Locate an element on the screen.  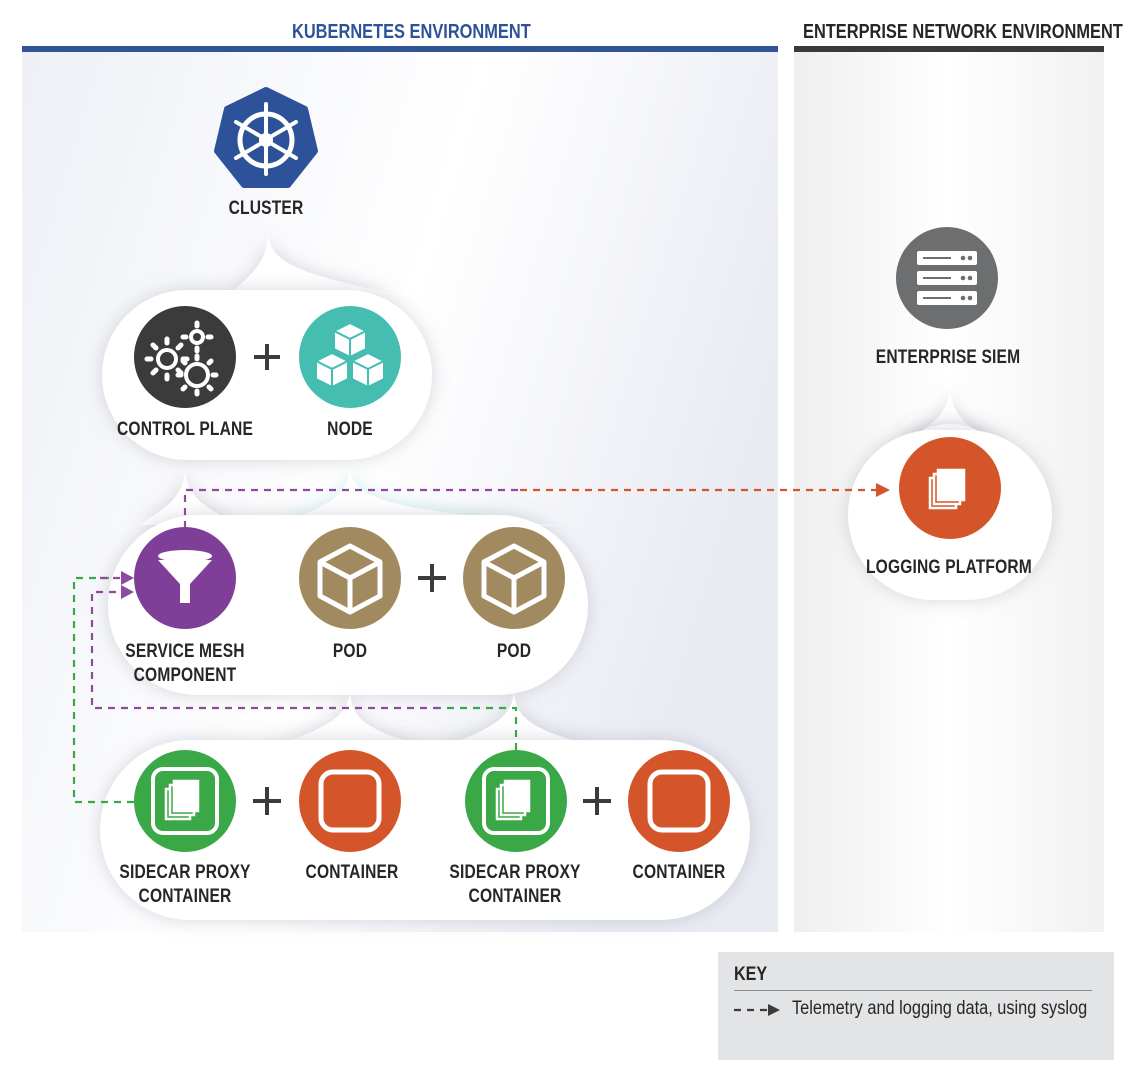
sidecar-a-label-line1: SIDECAR PROXY is located at coordinates (185, 872).